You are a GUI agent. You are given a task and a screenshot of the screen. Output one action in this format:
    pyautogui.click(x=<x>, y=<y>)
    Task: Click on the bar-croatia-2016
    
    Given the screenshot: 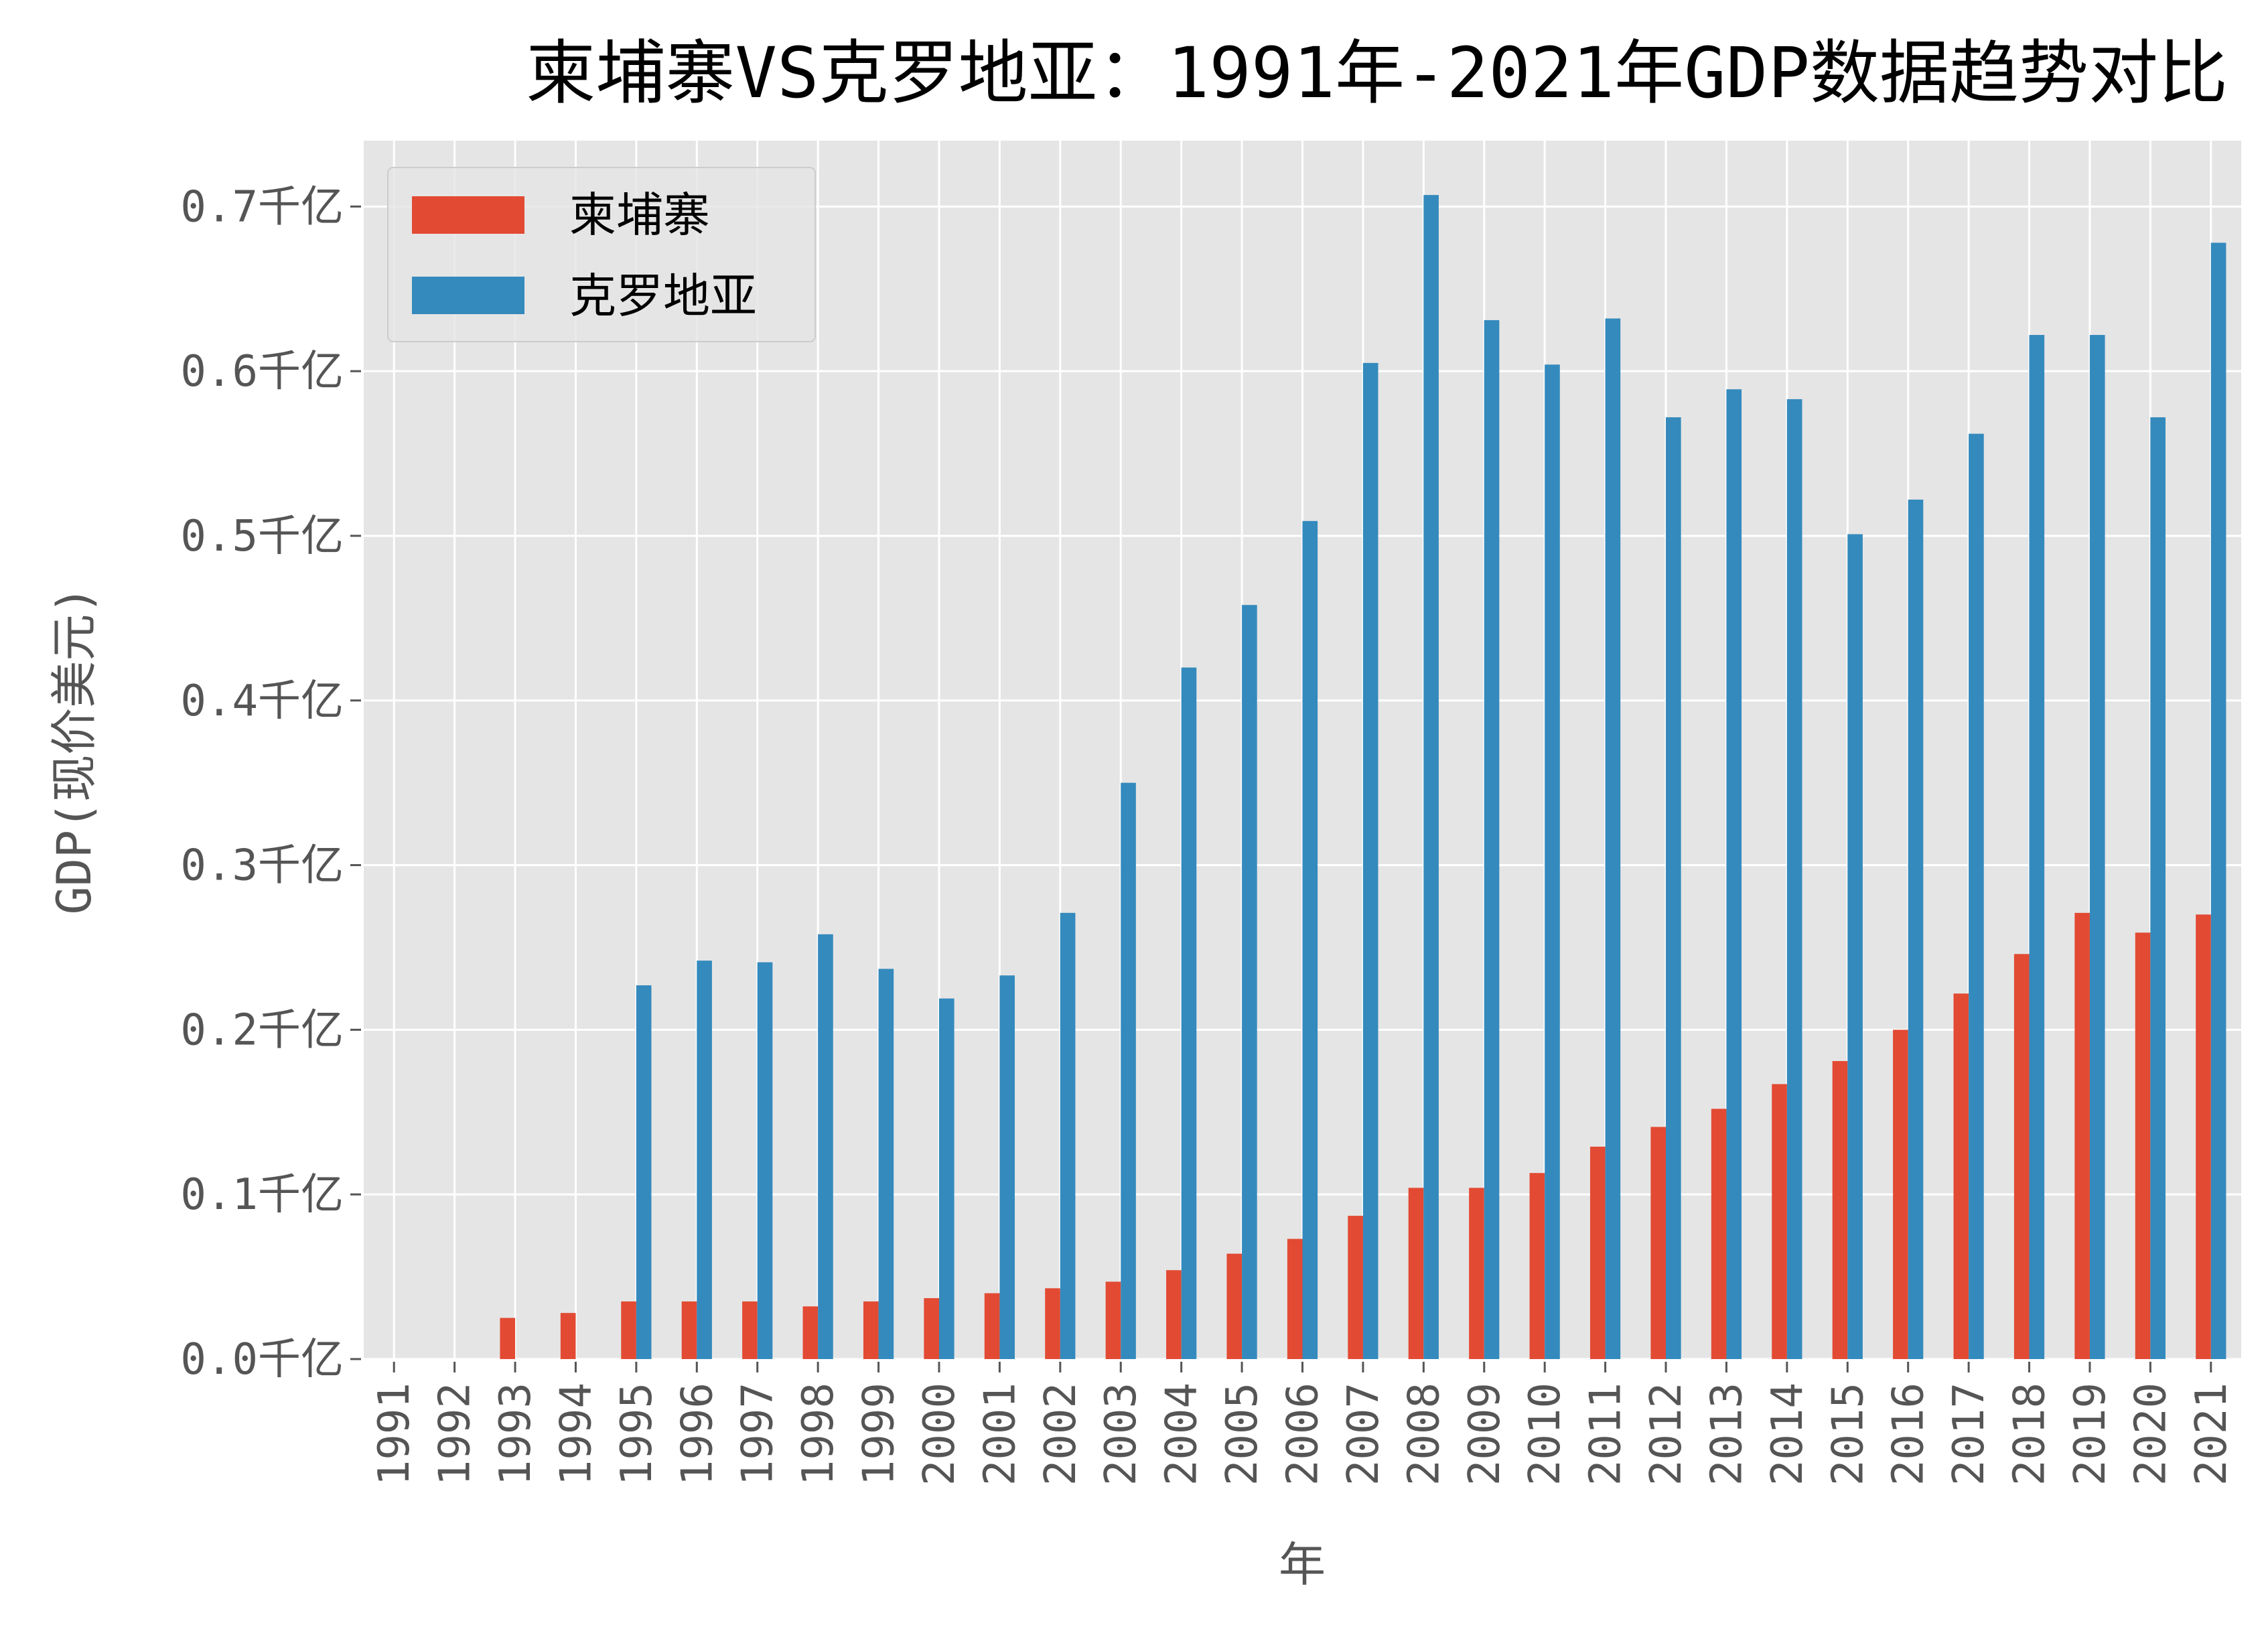 What is the action you would take?
    pyautogui.click(x=1916, y=929)
    